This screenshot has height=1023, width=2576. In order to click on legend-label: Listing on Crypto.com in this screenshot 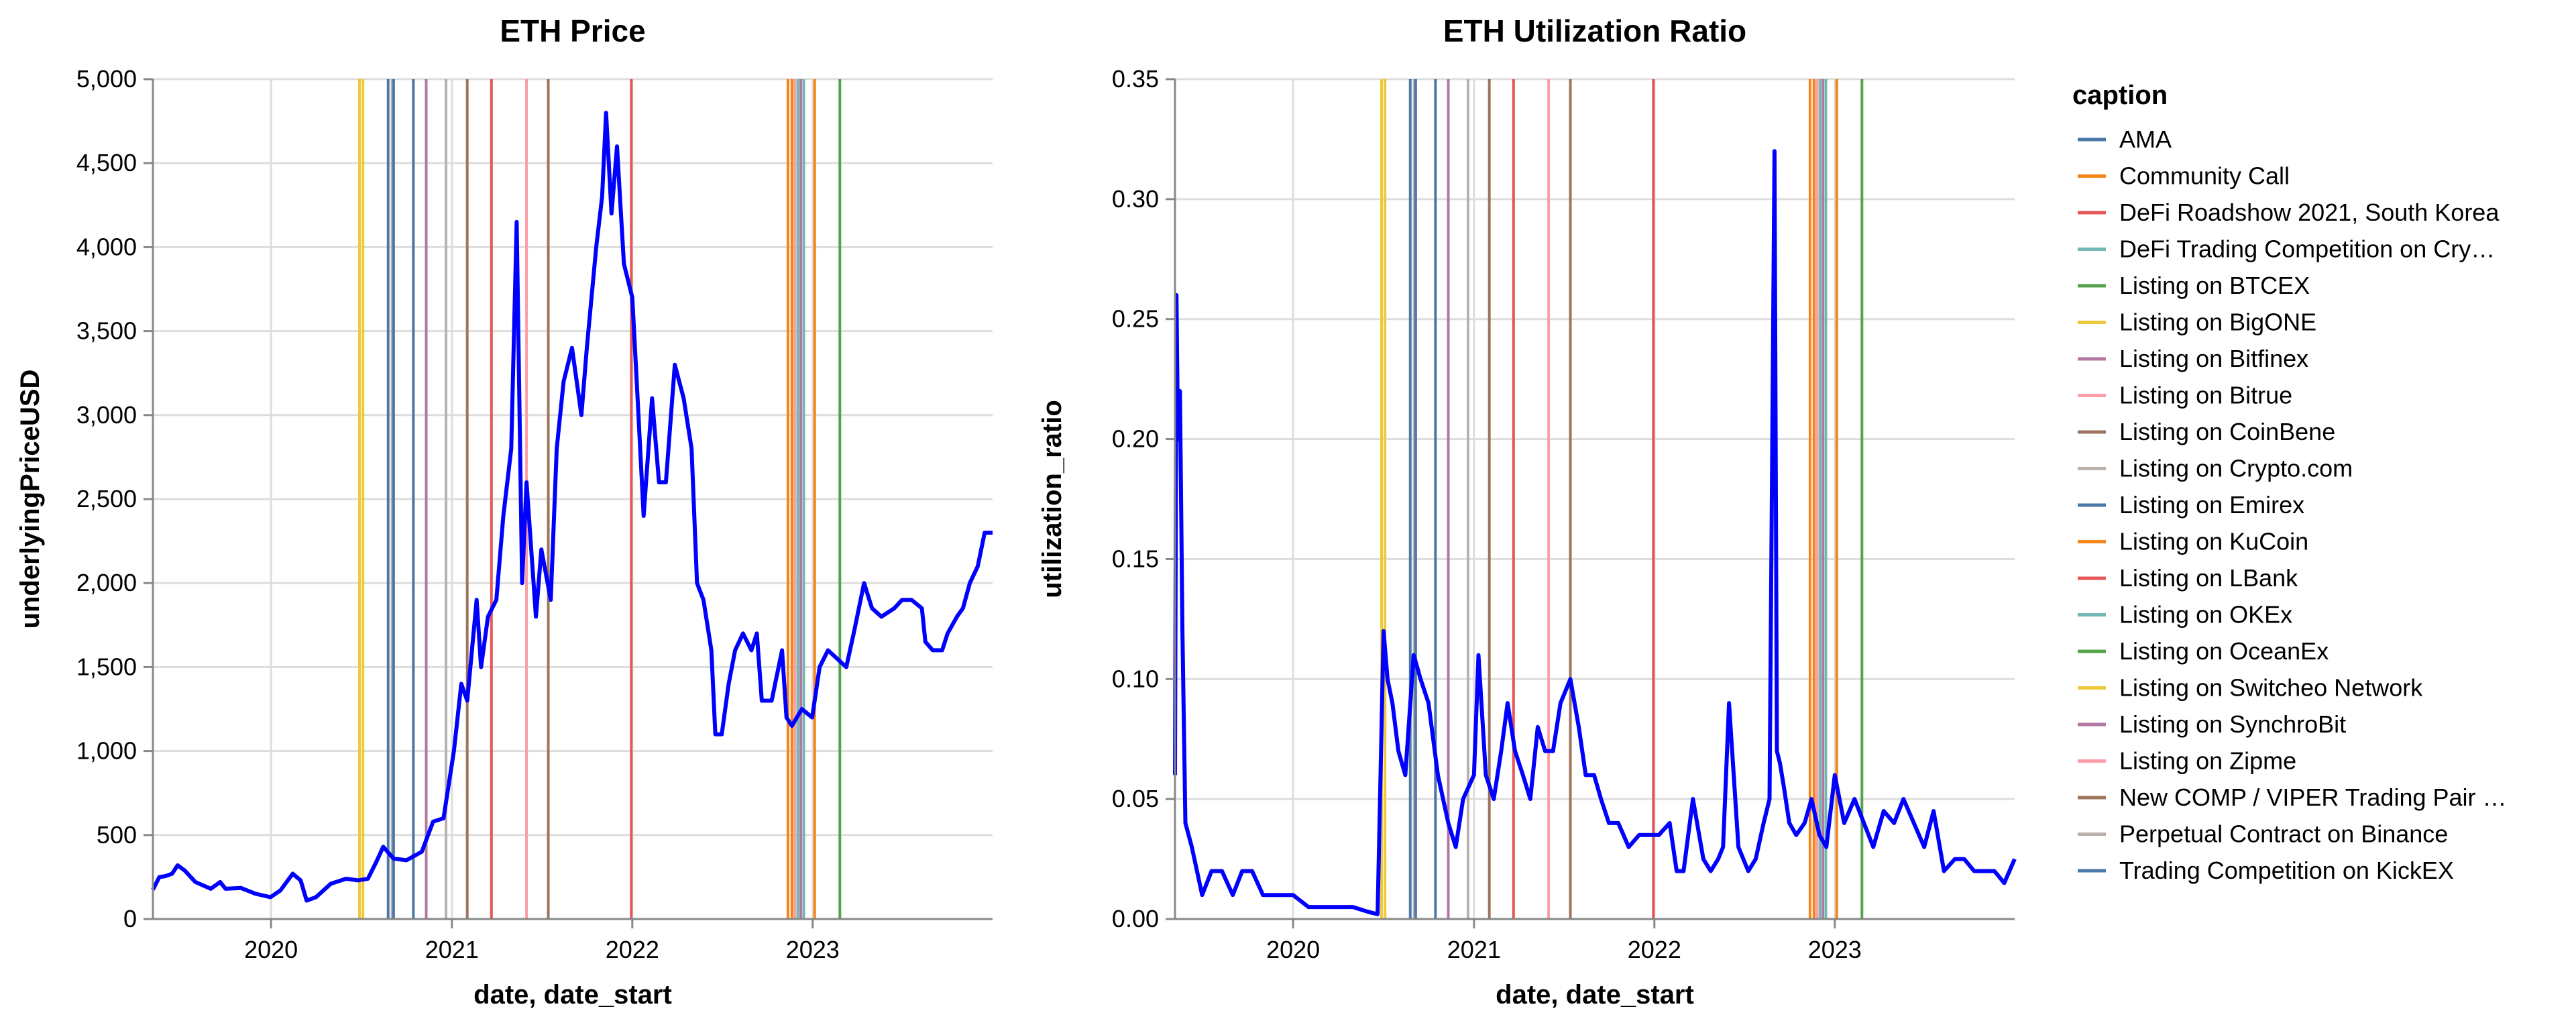, I will do `click(2236, 468)`.